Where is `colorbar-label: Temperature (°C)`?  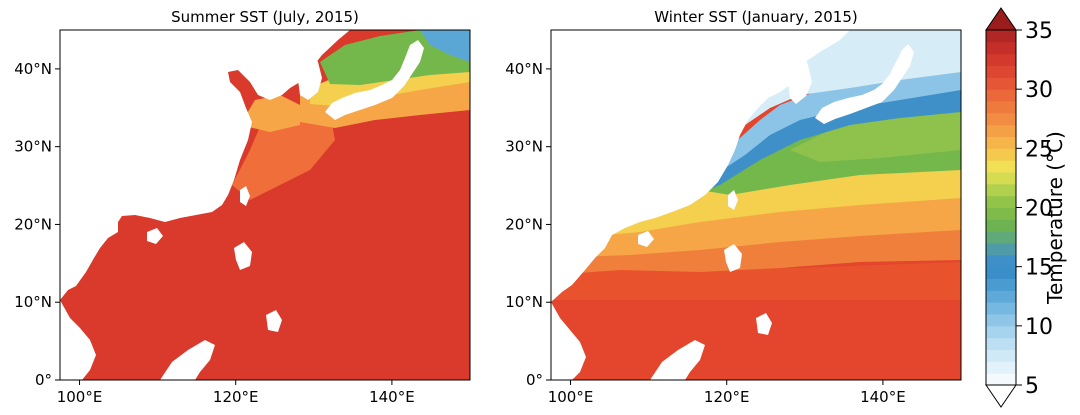 colorbar-label: Temperature (°C) is located at coordinates (1055, 218).